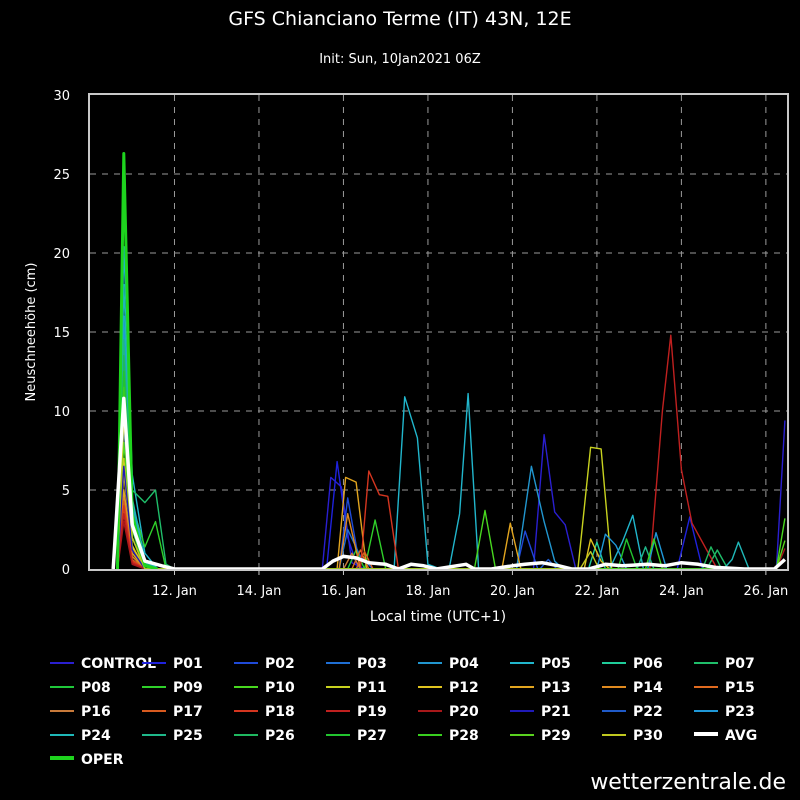  What do you see at coordinates (632, 712) in the screenshot?
I see `legend-item-p22: P22` at bounding box center [632, 712].